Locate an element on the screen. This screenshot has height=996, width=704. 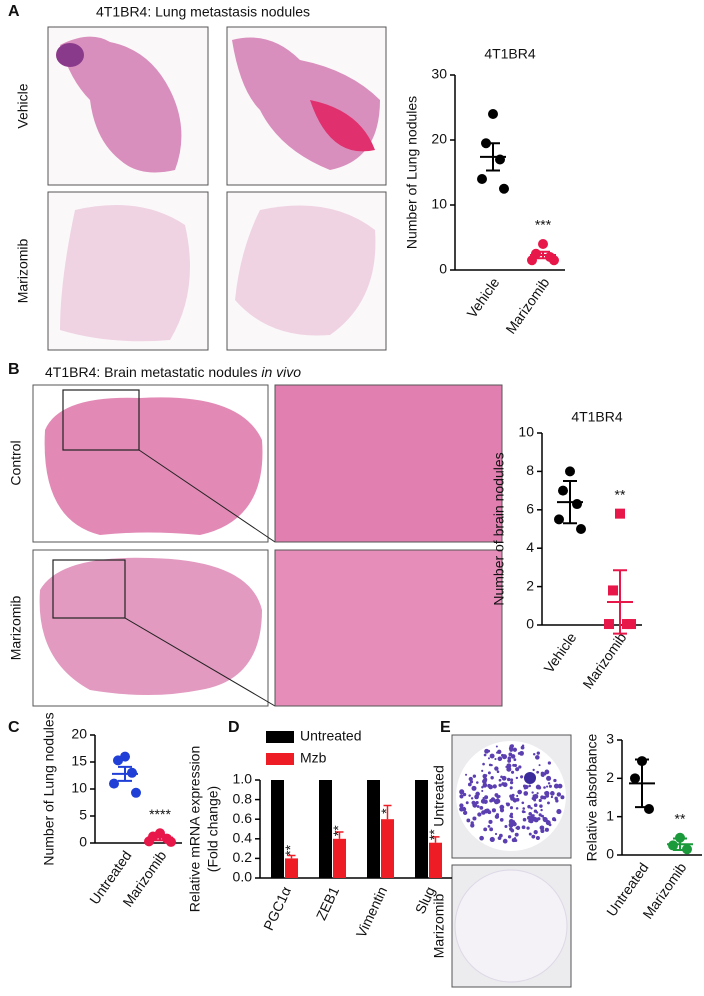
y-tick-label: 30 is located at coordinates (439, 74).